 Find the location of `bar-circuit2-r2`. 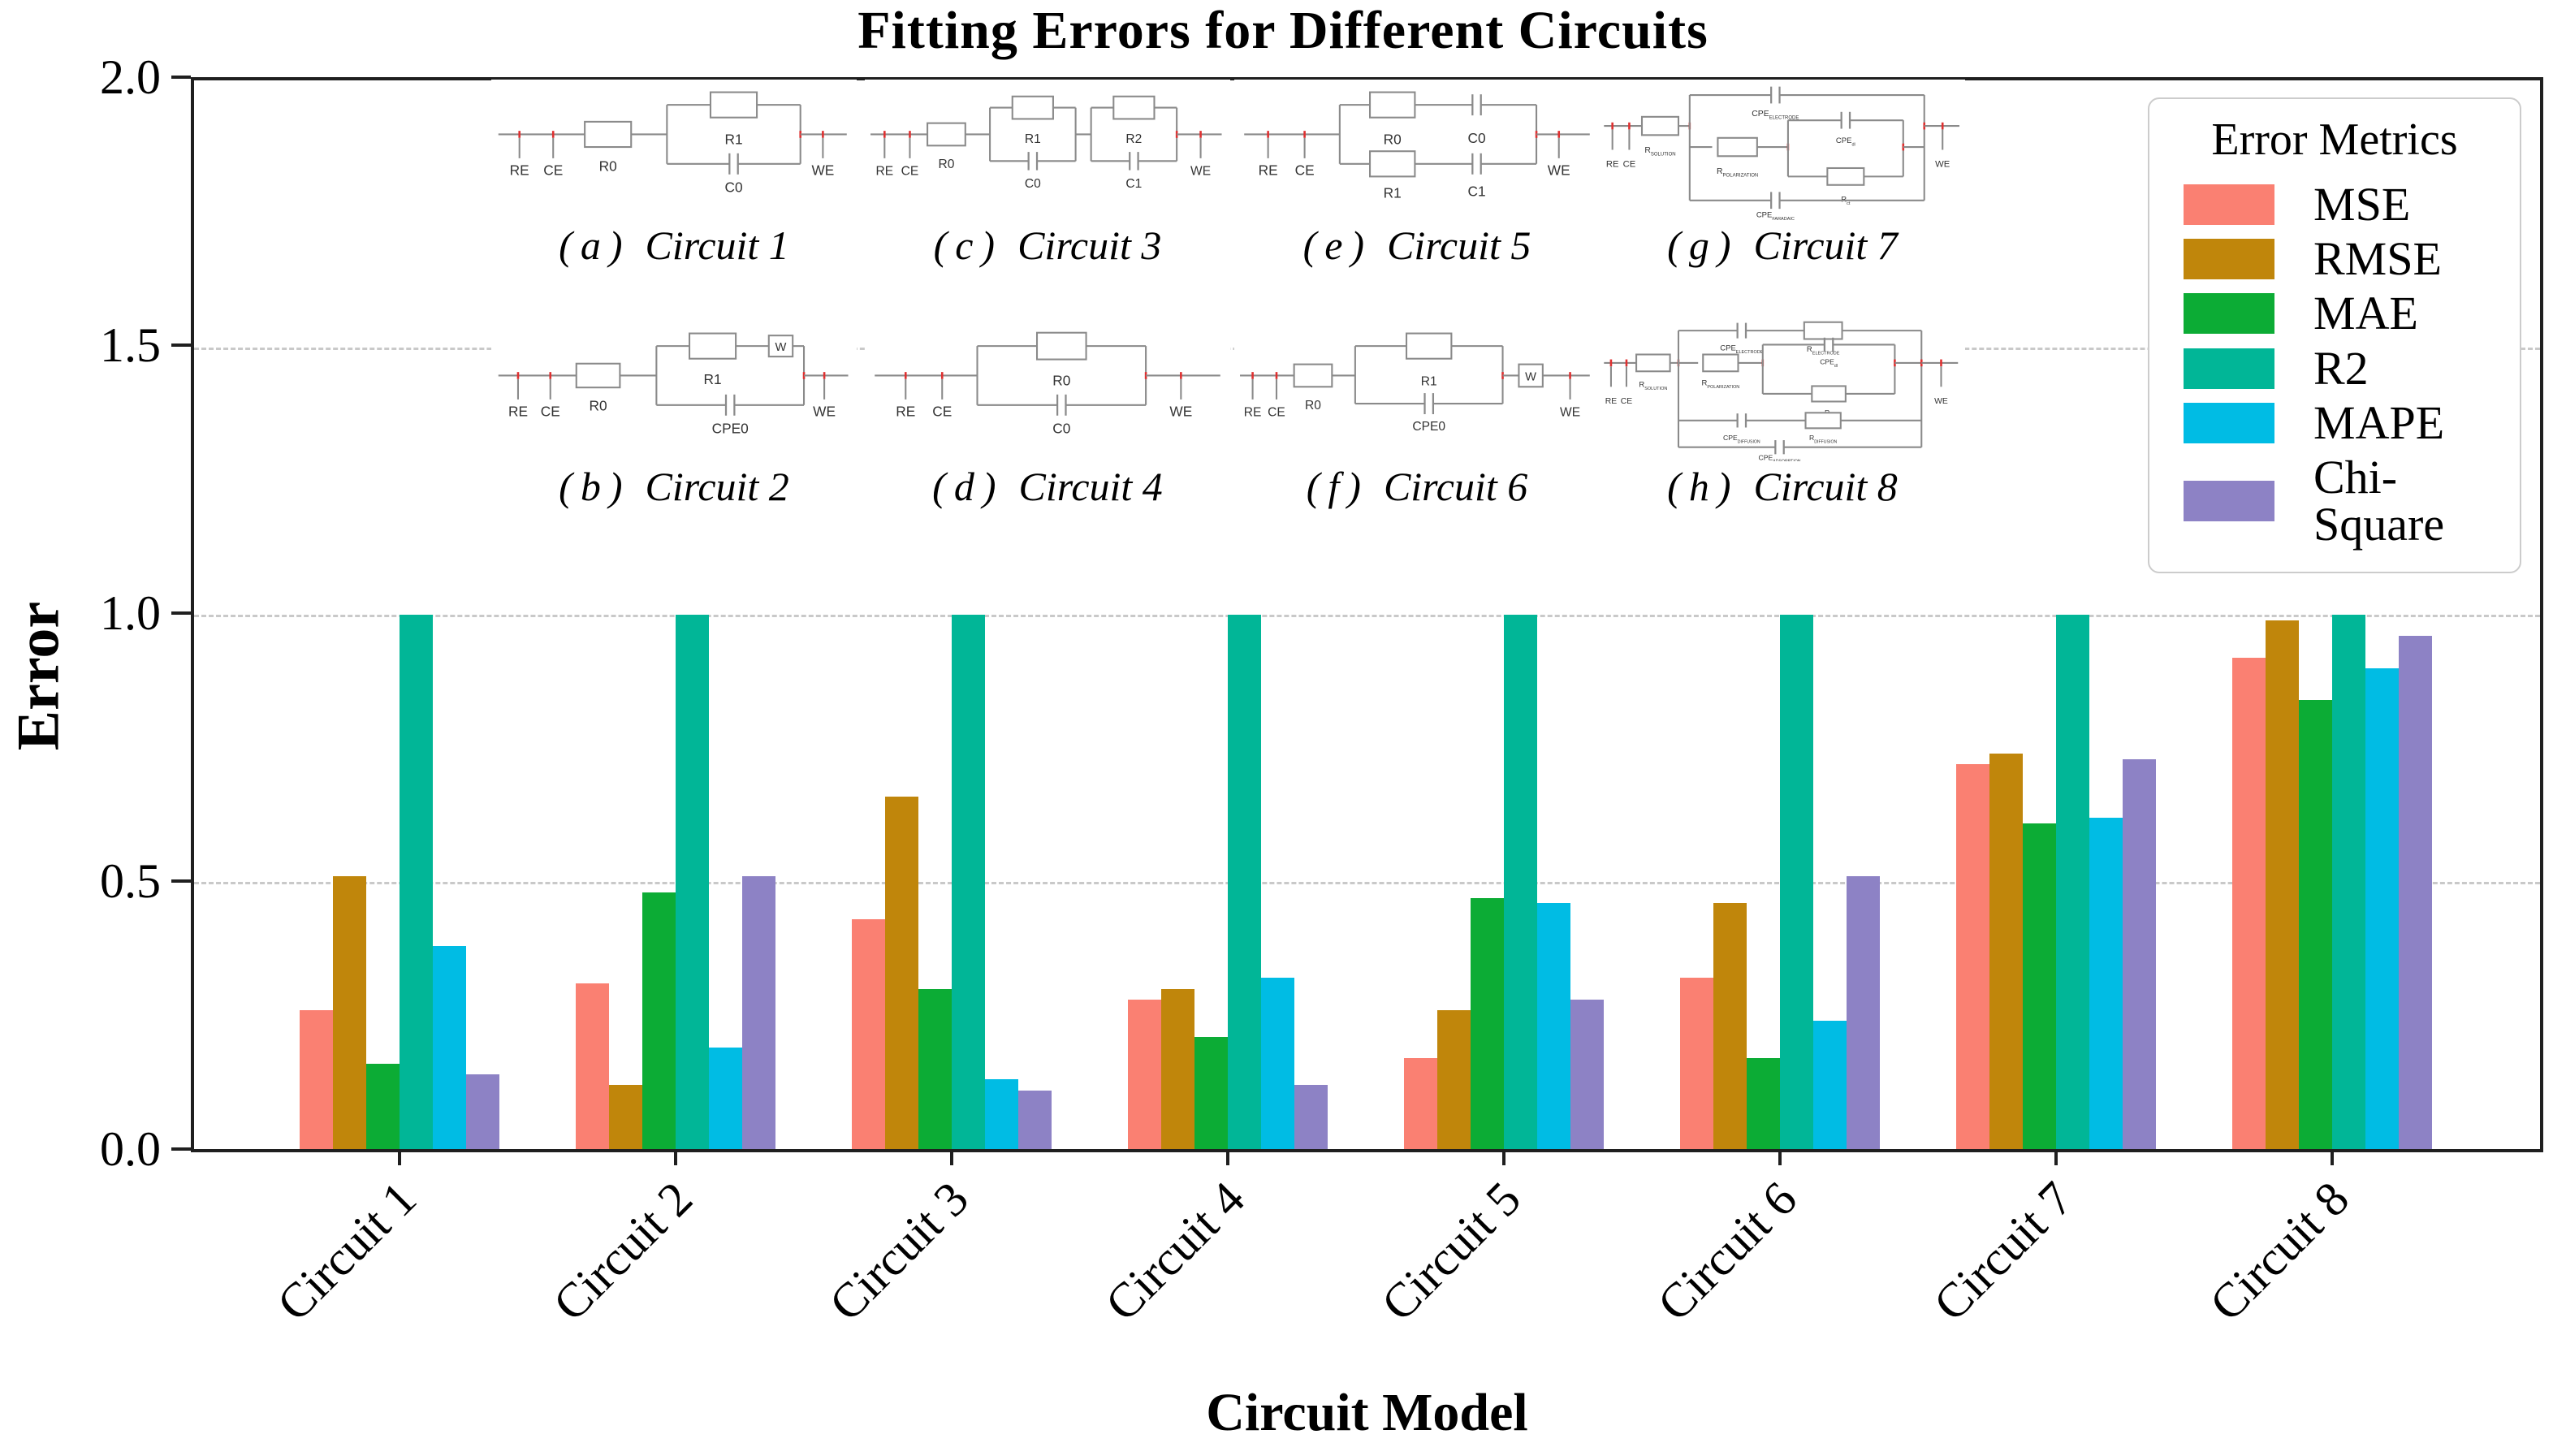

bar-circuit2-r2 is located at coordinates (692, 882).